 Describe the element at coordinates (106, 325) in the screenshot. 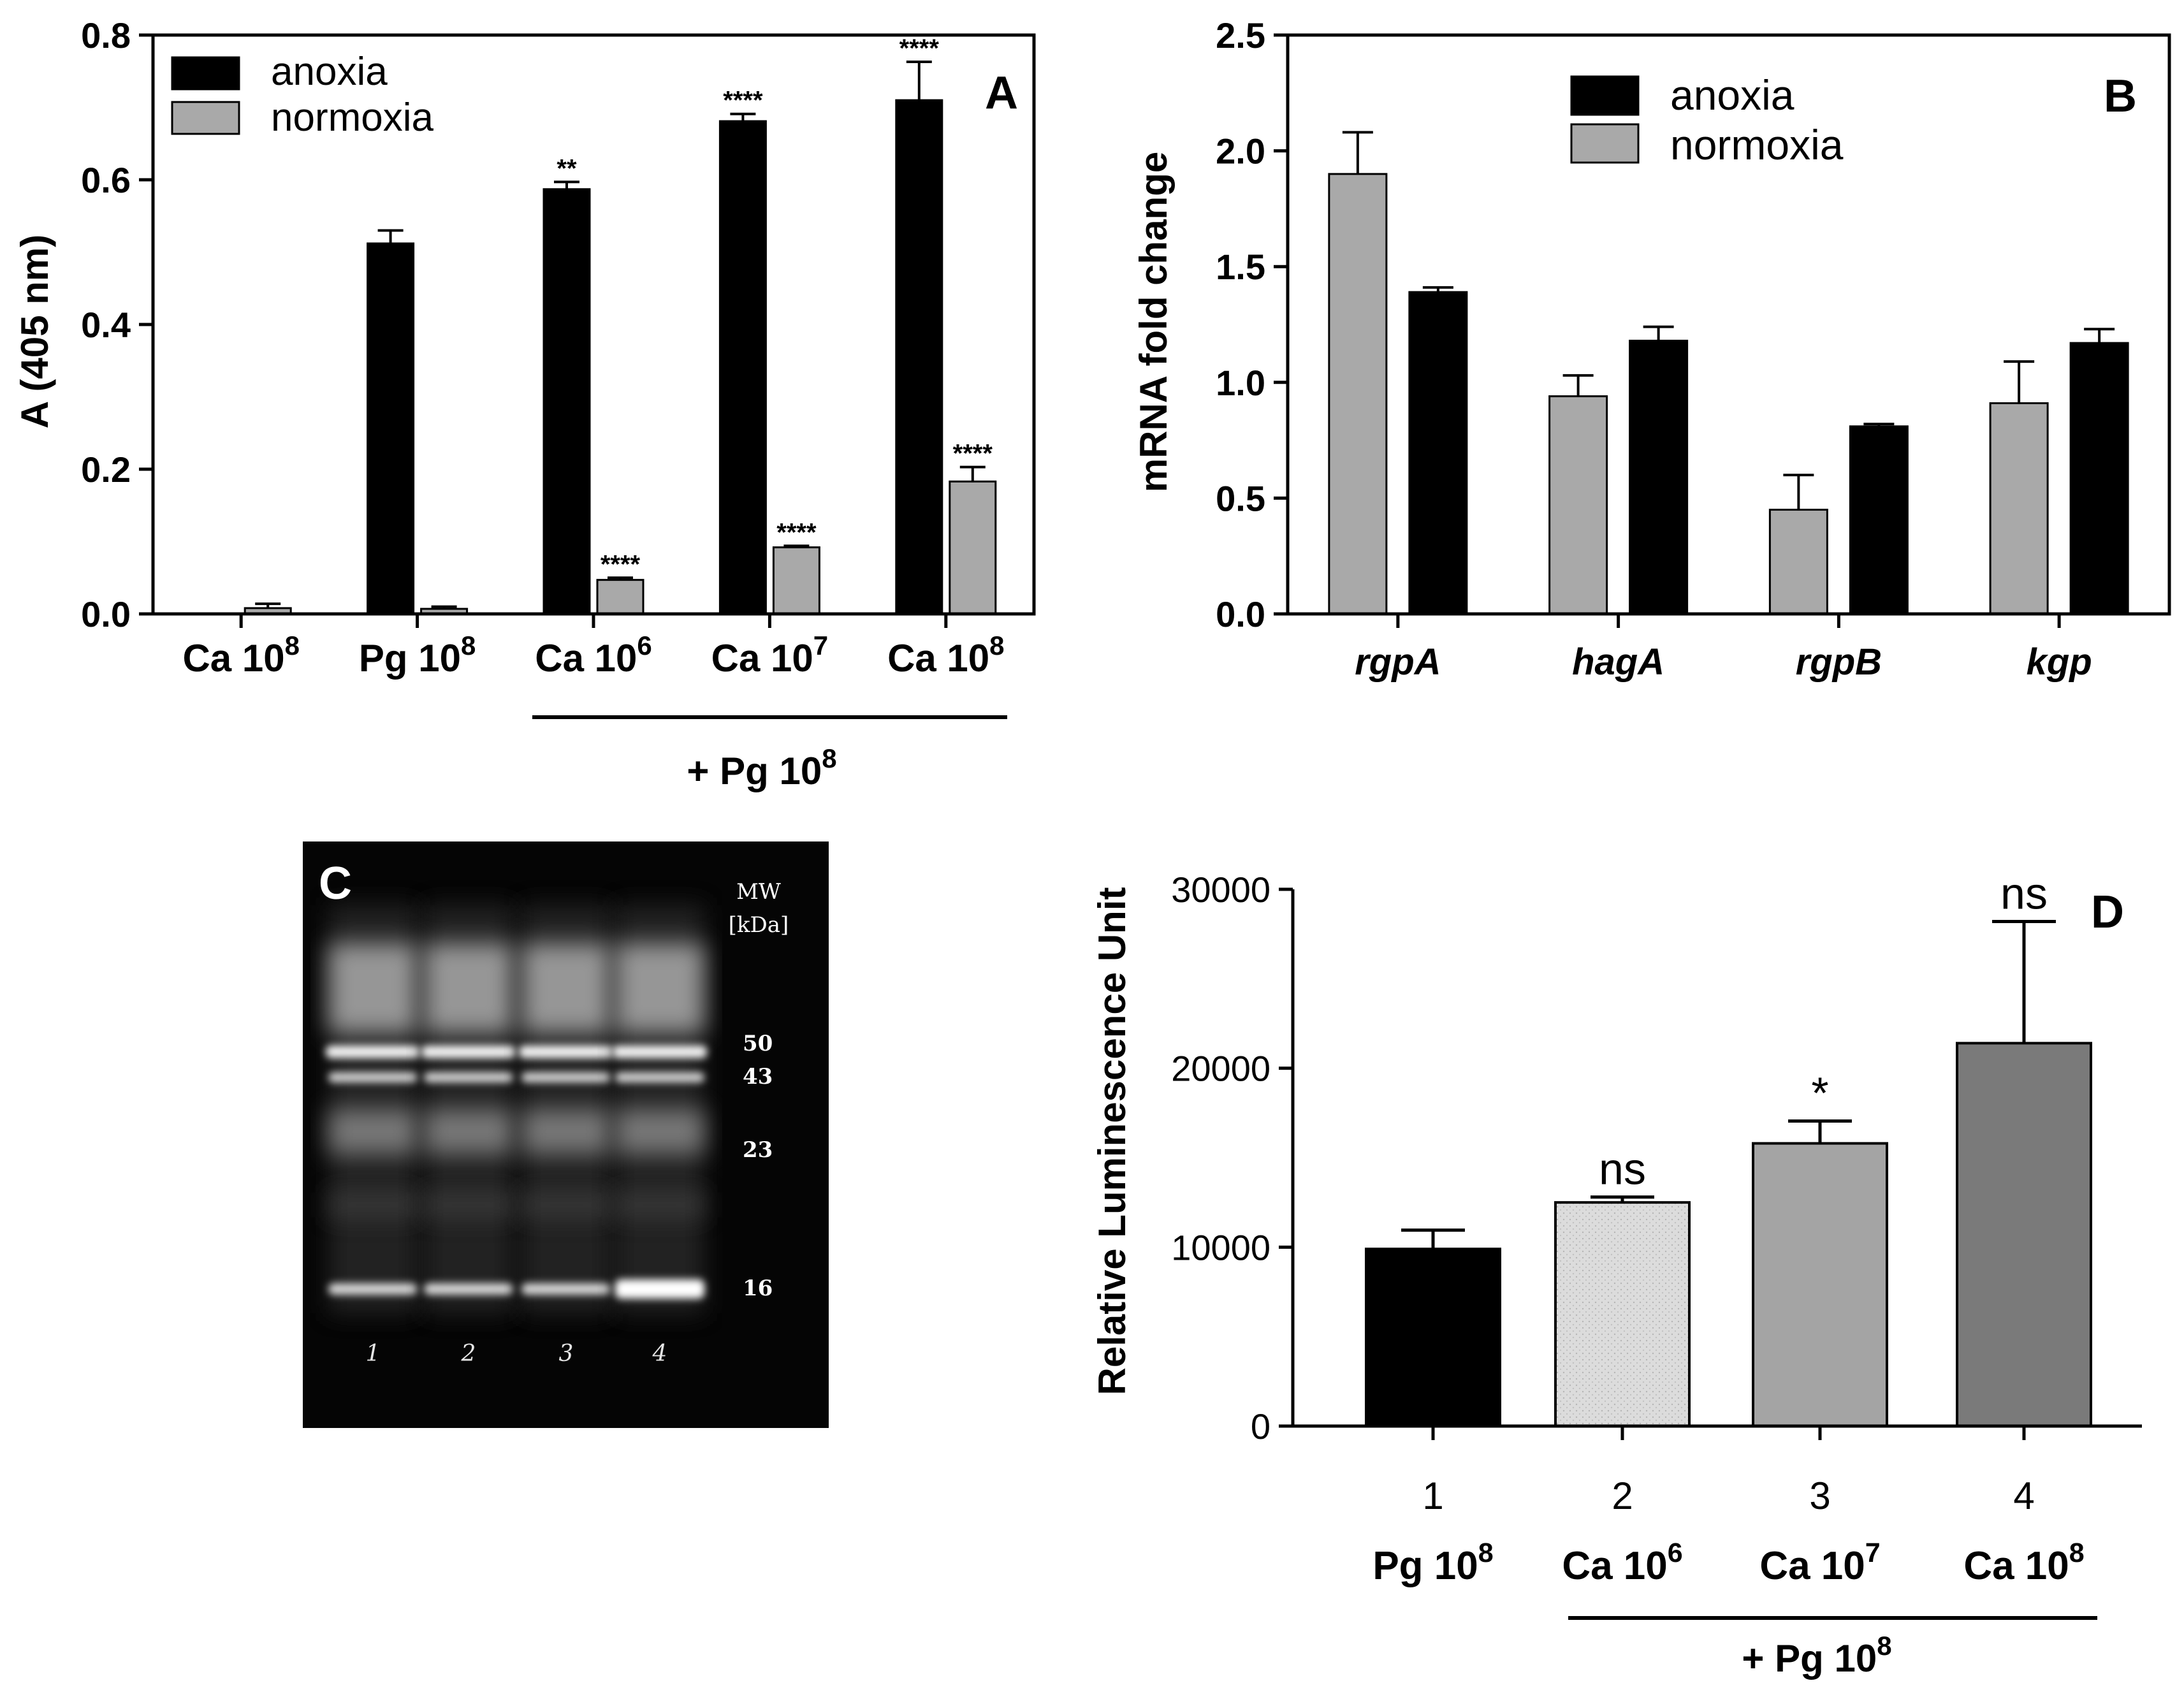

I see `panel-a-ytick-label-2: 0.4` at that location.